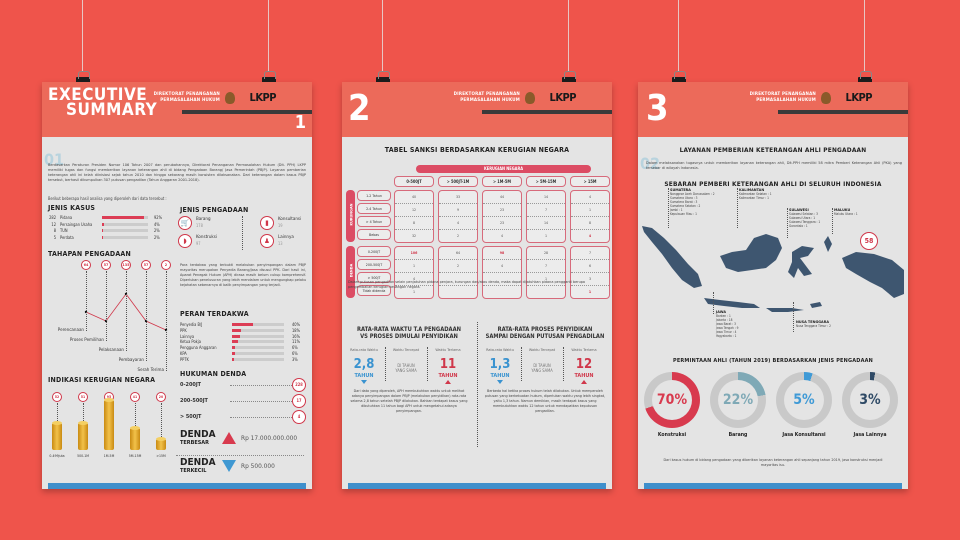 The height and width of the screenshot is (540, 960). I want to click on briefcase-icon: ▮, so click(267, 223).